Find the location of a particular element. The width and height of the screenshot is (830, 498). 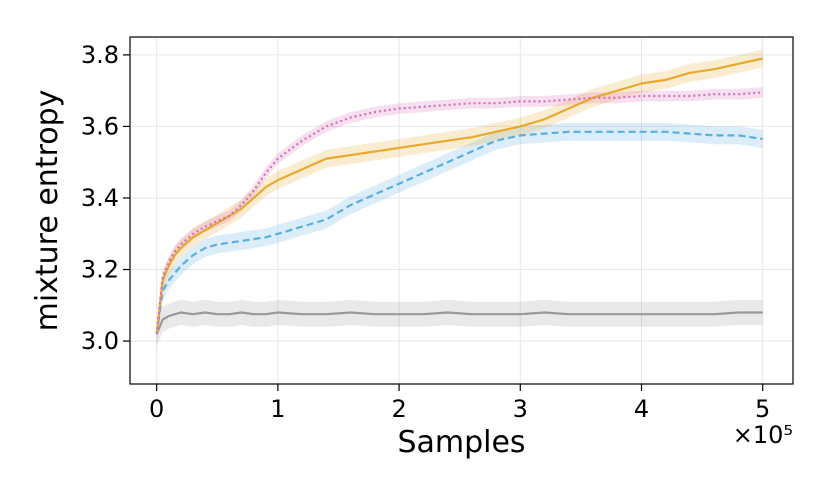

series-0-band is located at coordinates (459, 323).